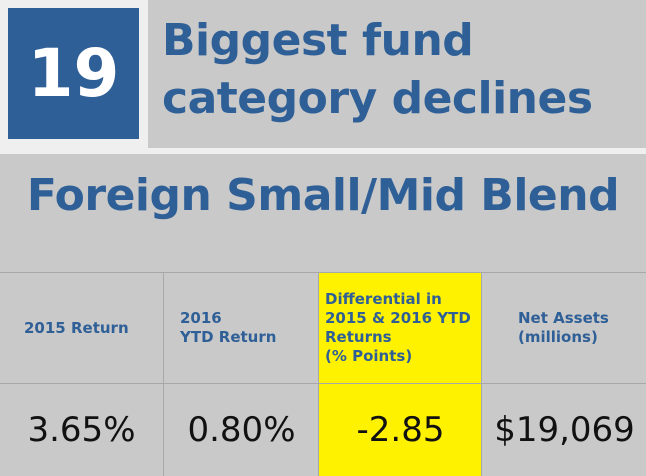 This screenshot has height=476, width=646. What do you see at coordinates (563, 327) in the screenshot?
I see `column-header: Net Assets (millions)` at bounding box center [563, 327].